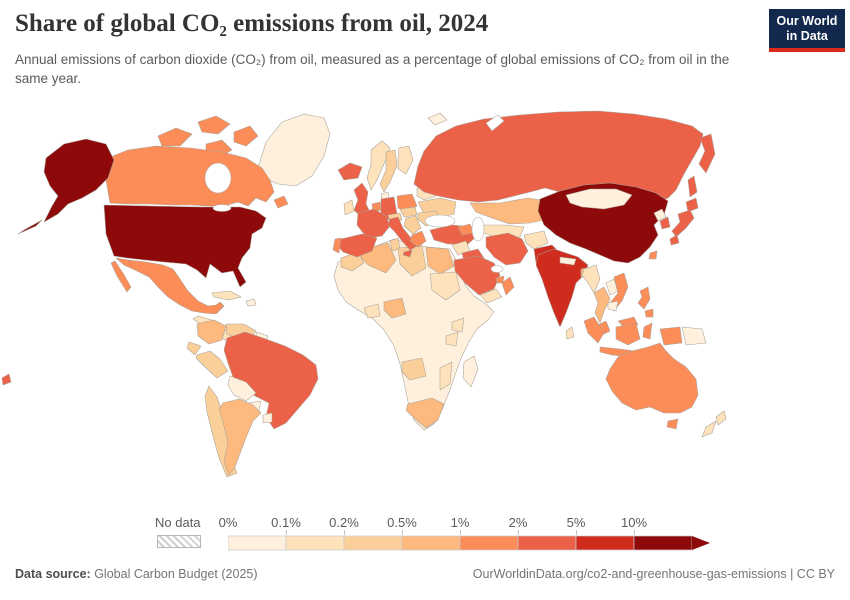 The height and width of the screenshot is (600, 850). What do you see at coordinates (477, 275) in the screenshot?
I see `country-saudi-arabia` at bounding box center [477, 275].